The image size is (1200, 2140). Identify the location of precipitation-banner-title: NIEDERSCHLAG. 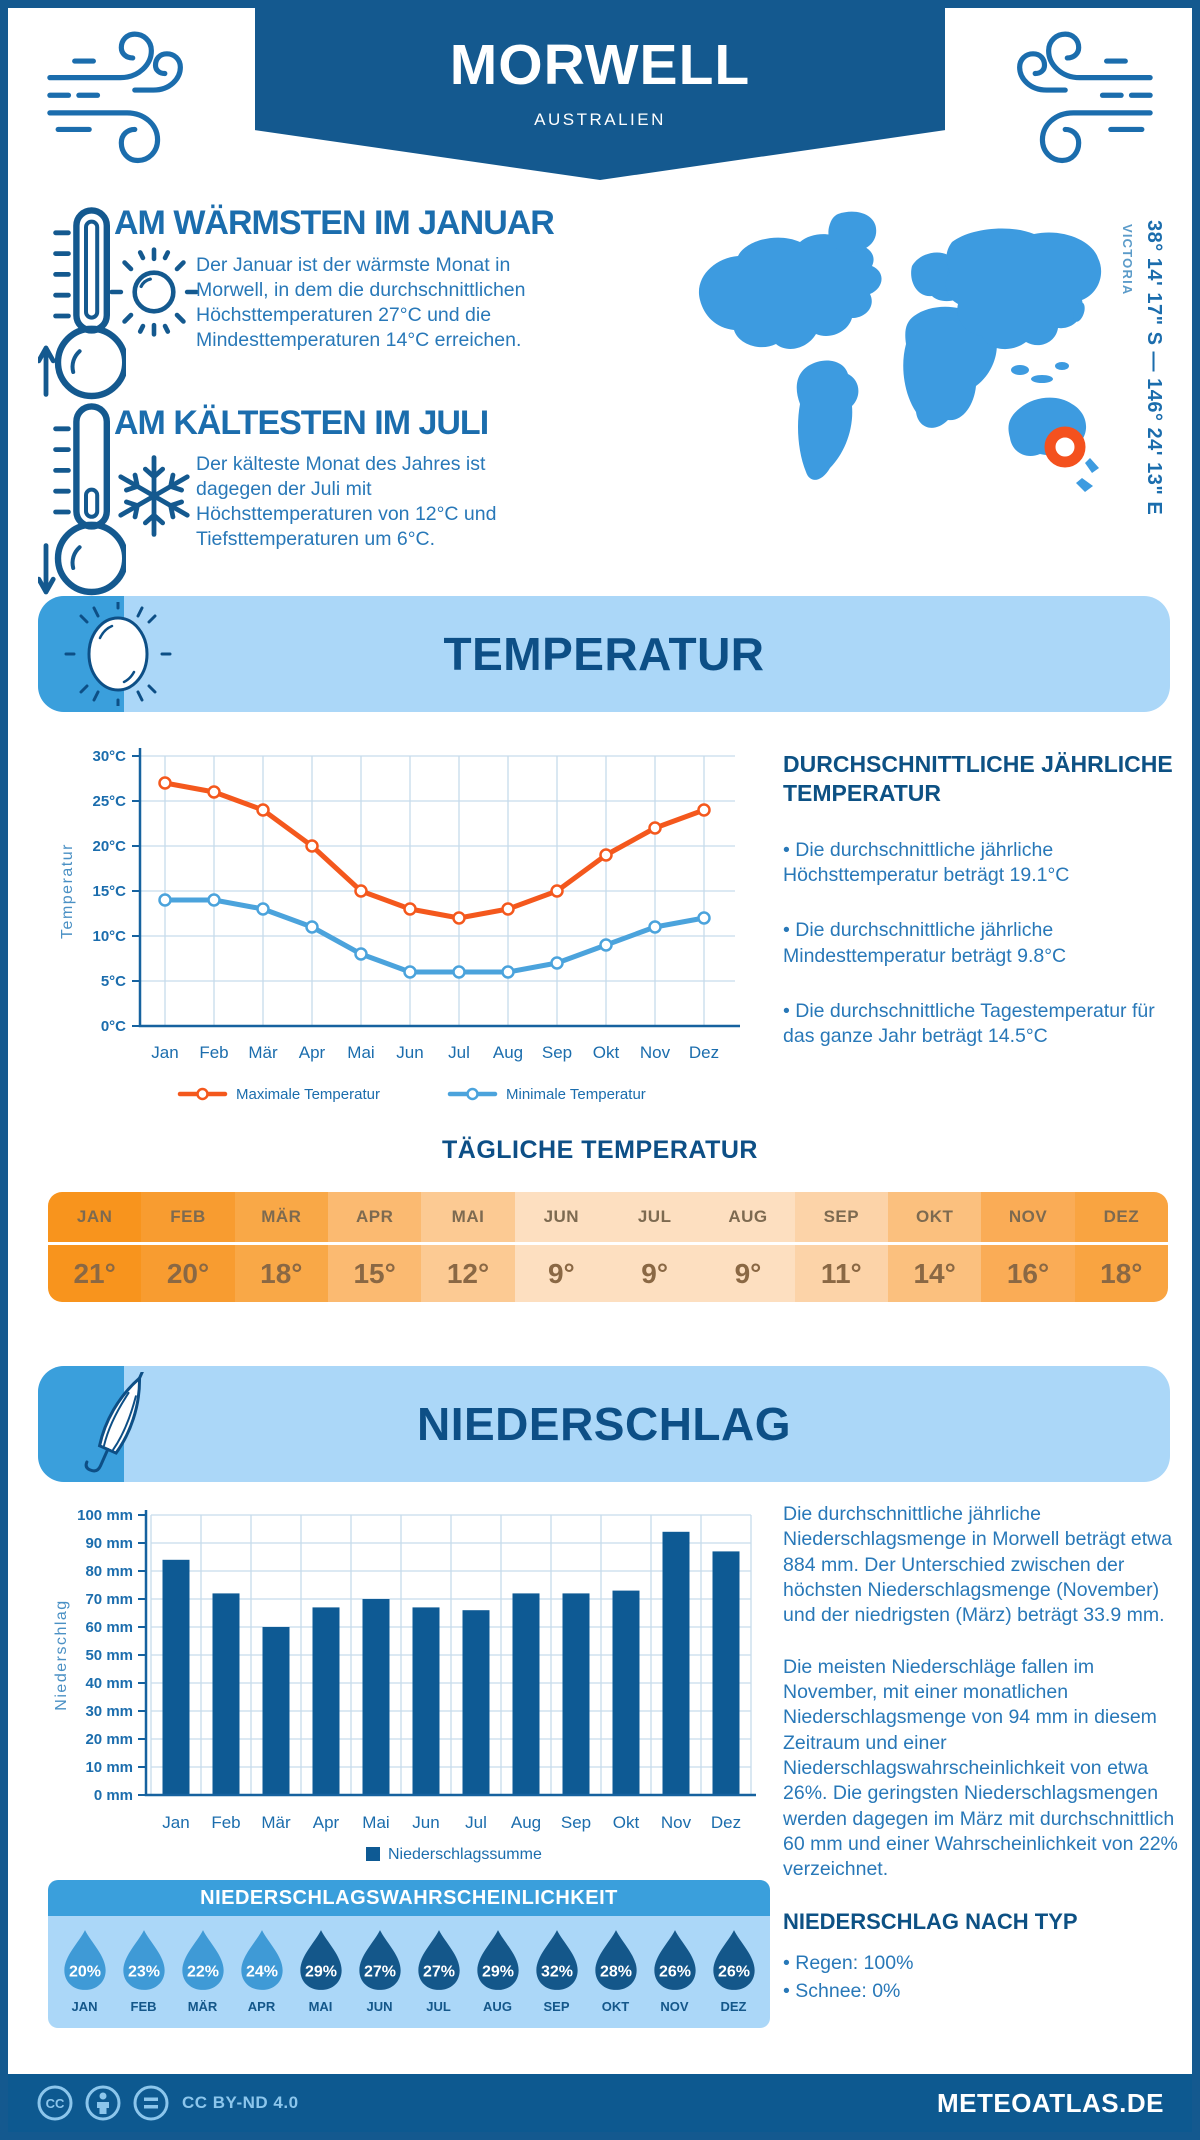
(604, 1424).